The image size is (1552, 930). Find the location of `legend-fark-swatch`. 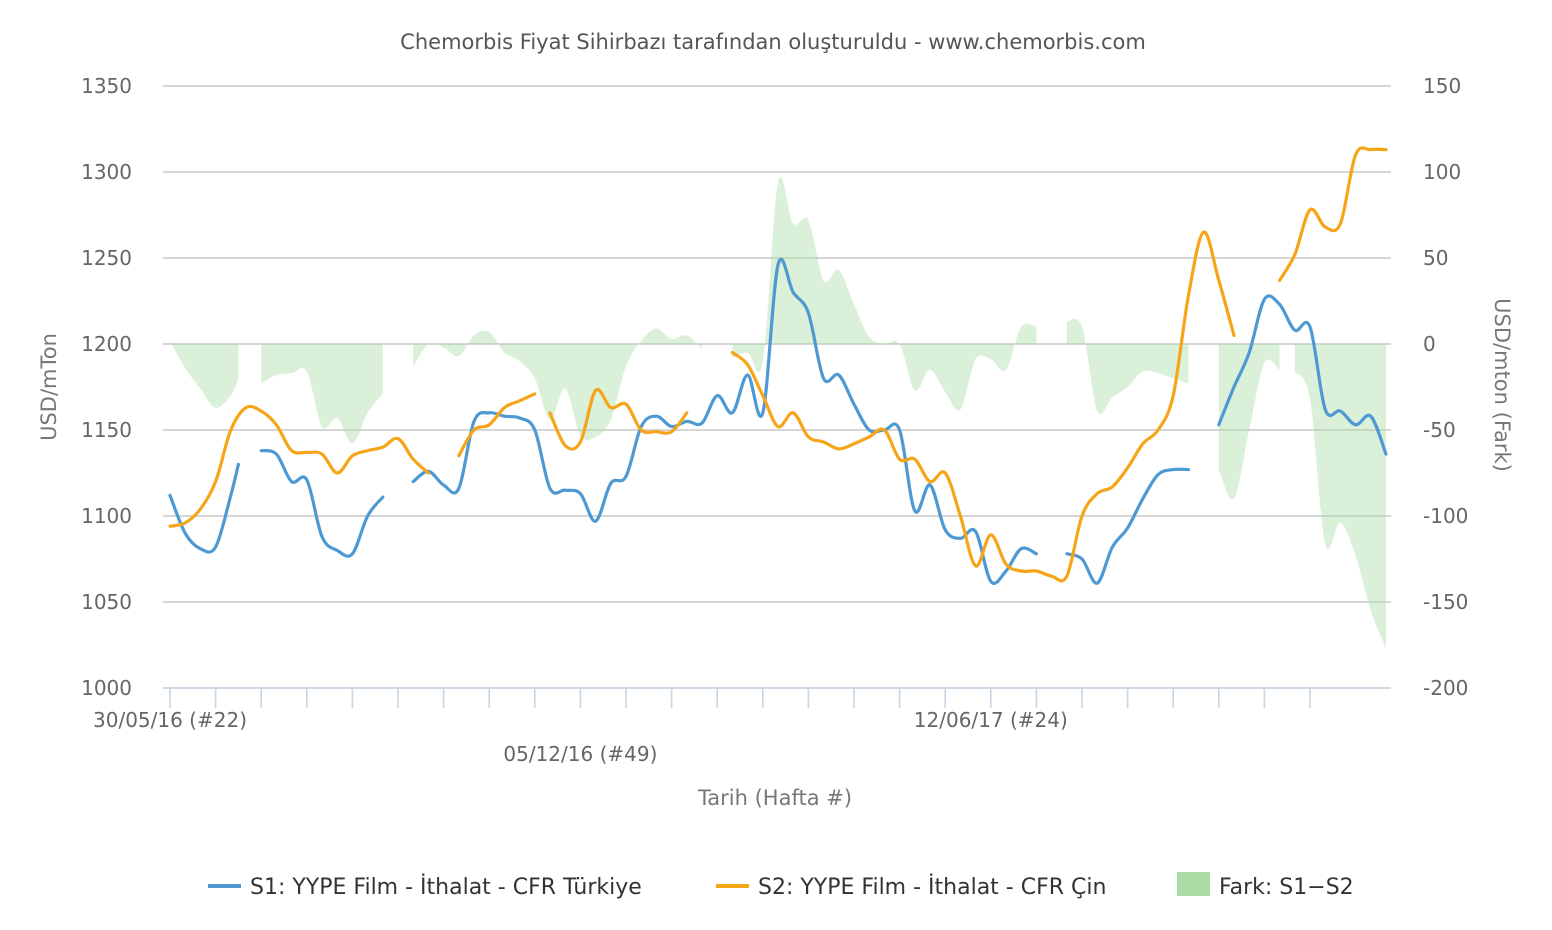

legend-fark-swatch is located at coordinates (1193, 884).